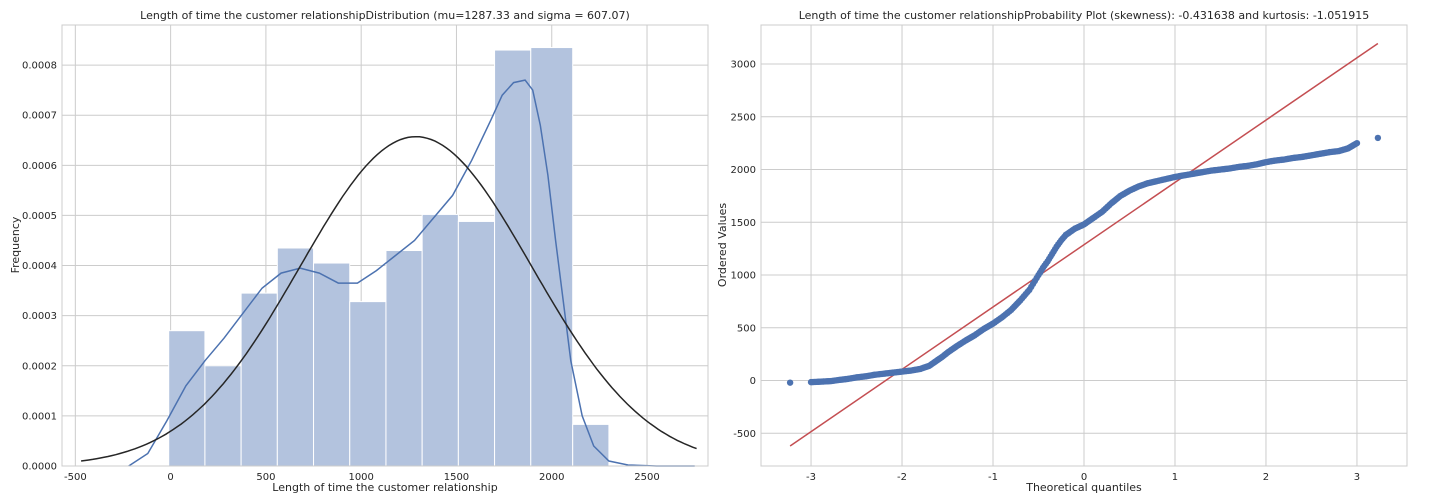 The width and height of the screenshot is (1440, 504). Describe the element at coordinates (743, 170) in the screenshot. I see `probability-y-tick-label: 2000` at that location.